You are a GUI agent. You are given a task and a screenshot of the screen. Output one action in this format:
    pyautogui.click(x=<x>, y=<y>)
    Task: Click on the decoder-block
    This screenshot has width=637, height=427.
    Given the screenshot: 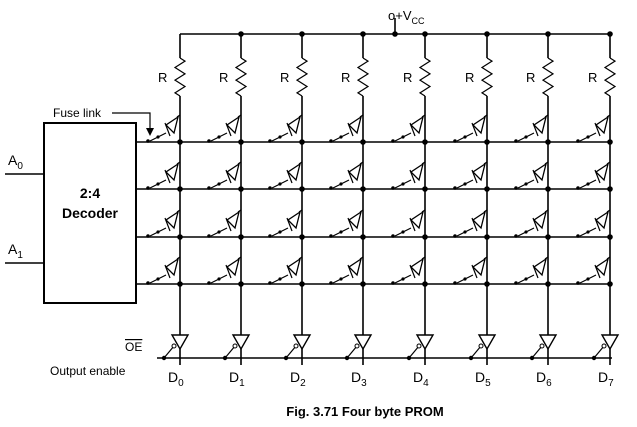 What is the action you would take?
    pyautogui.click(x=90, y=213)
    